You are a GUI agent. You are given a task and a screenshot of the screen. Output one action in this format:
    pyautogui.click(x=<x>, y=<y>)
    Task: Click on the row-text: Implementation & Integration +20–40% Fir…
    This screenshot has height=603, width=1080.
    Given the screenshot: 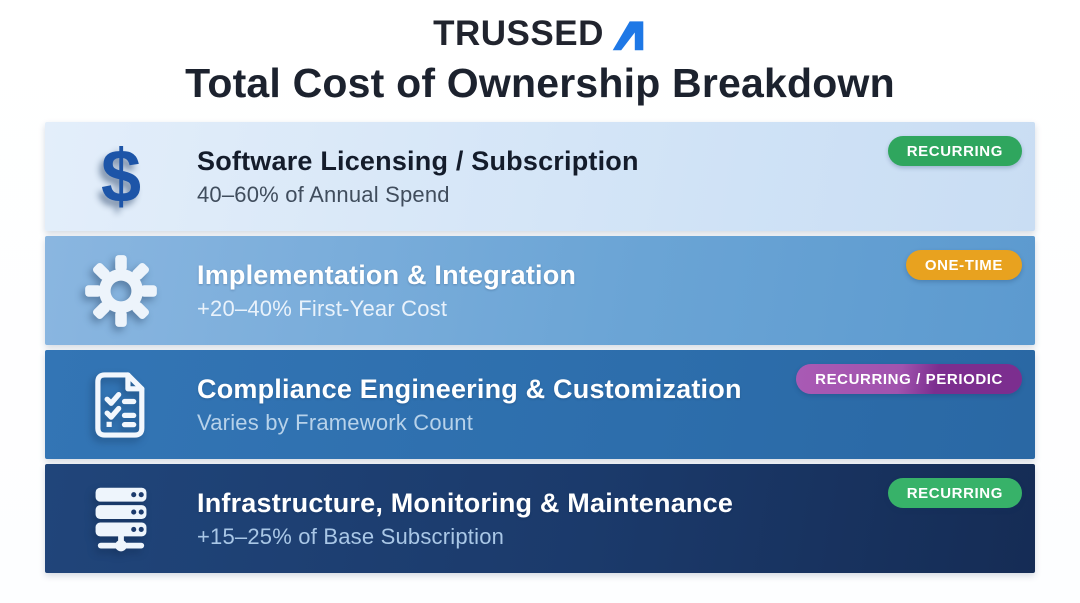 What is the action you would take?
    pyautogui.click(x=616, y=291)
    